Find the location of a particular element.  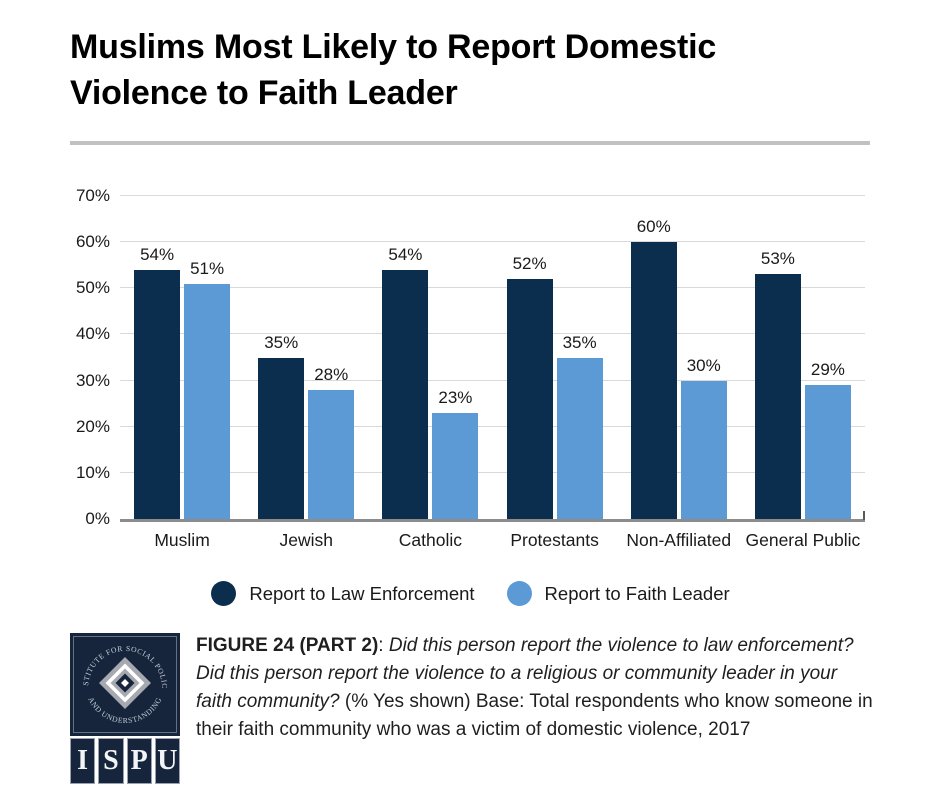

y-tick-label: 40% is located at coordinates (92, 334).